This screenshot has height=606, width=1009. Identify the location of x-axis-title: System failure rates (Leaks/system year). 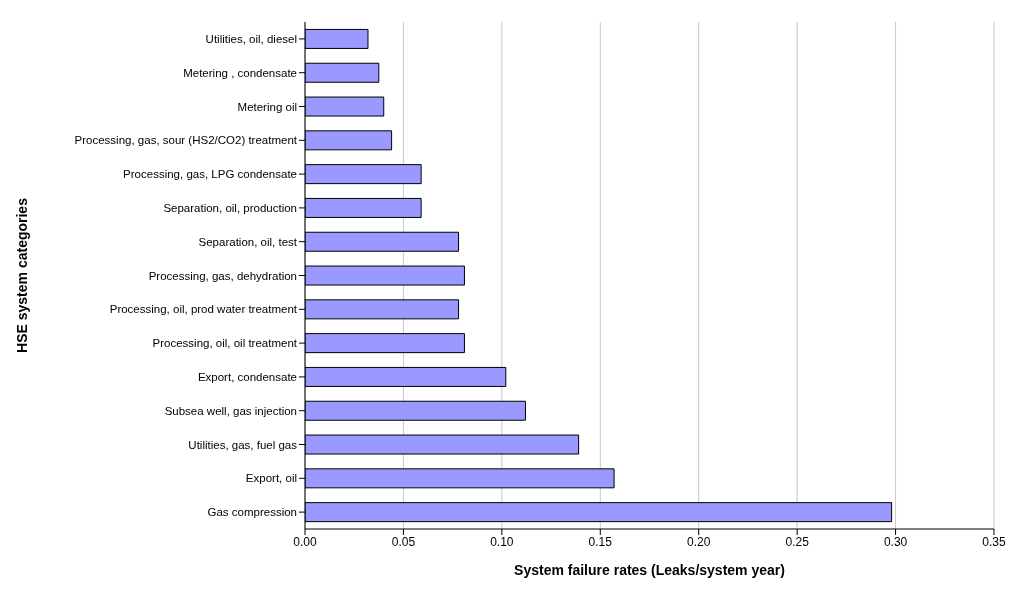
(649, 570).